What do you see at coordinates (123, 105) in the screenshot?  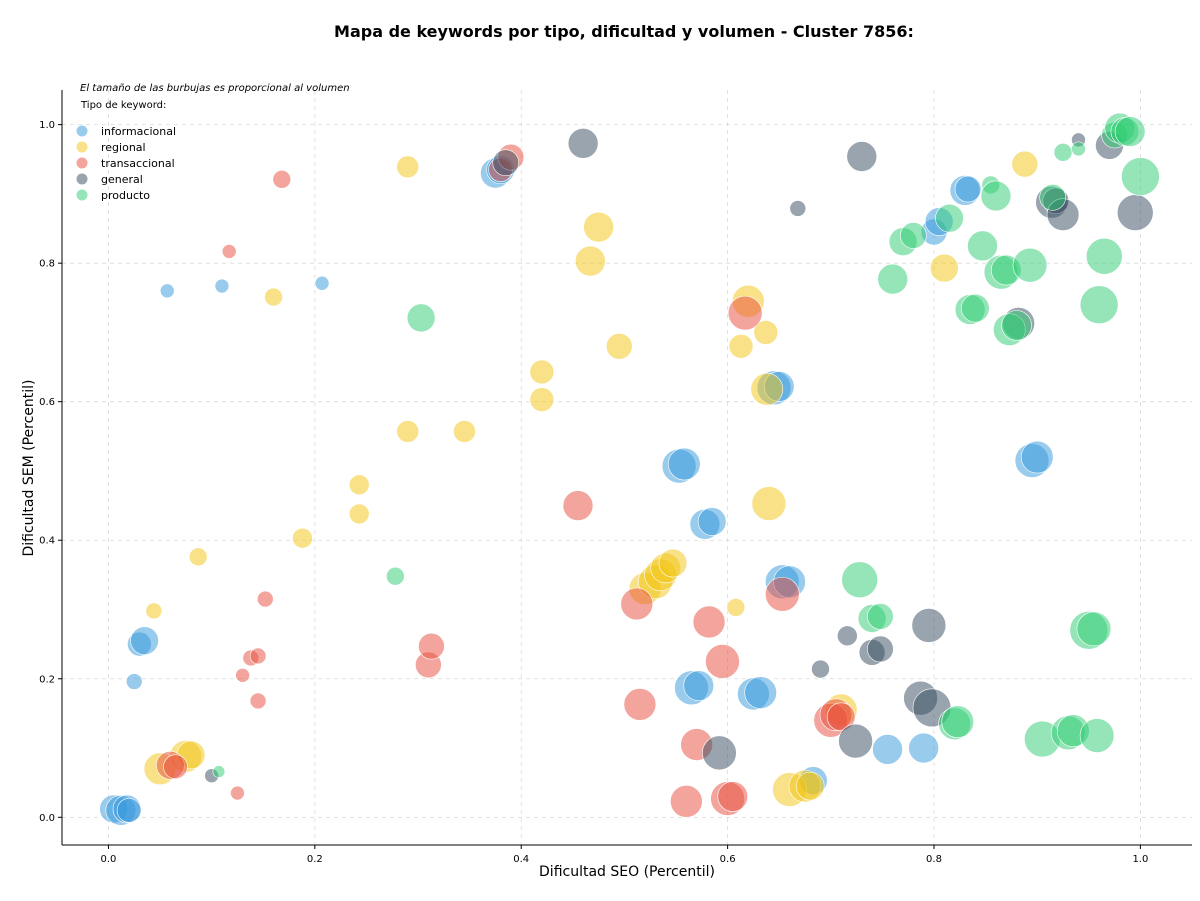 I see `legend-title: Tipo de keyword:` at bounding box center [123, 105].